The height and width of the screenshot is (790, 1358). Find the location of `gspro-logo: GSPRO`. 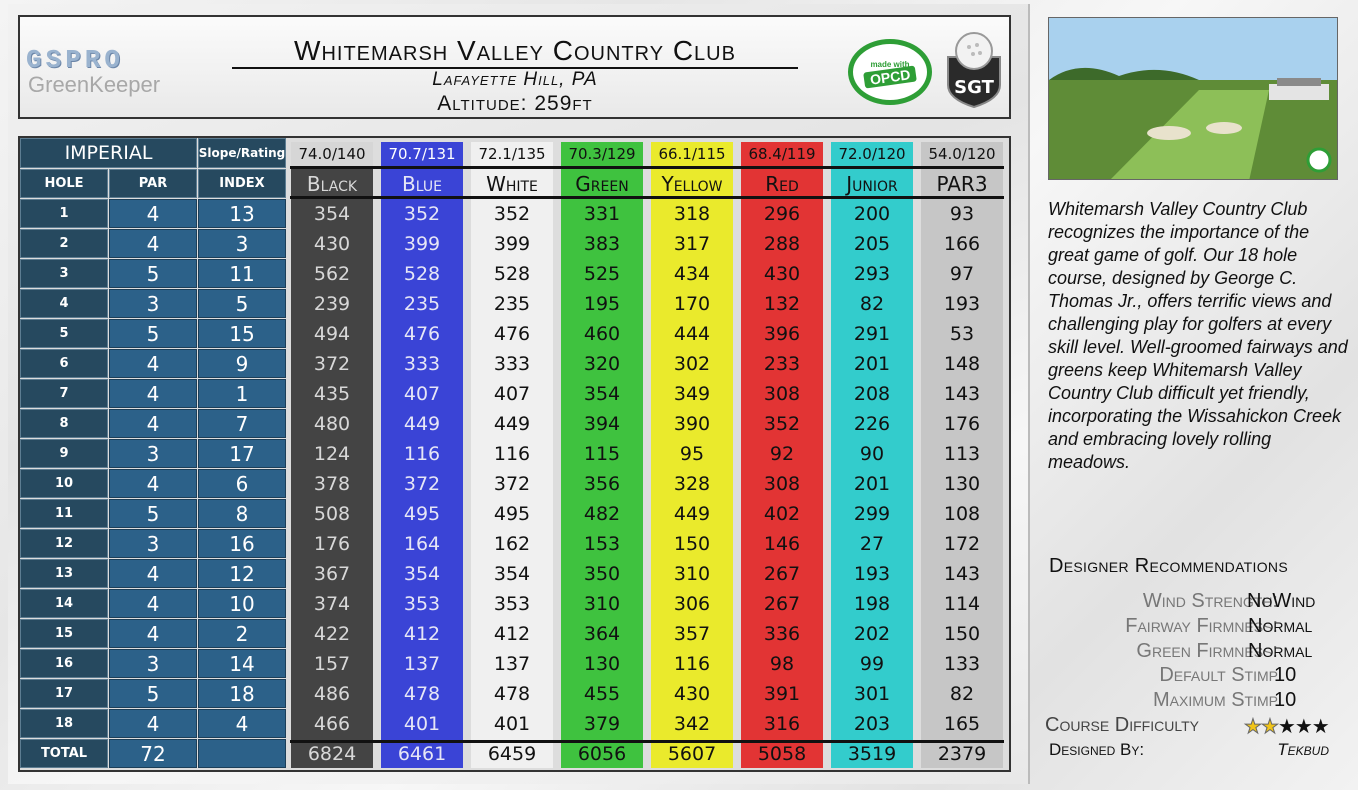

gspro-logo: GSPRO is located at coordinates (75, 60).